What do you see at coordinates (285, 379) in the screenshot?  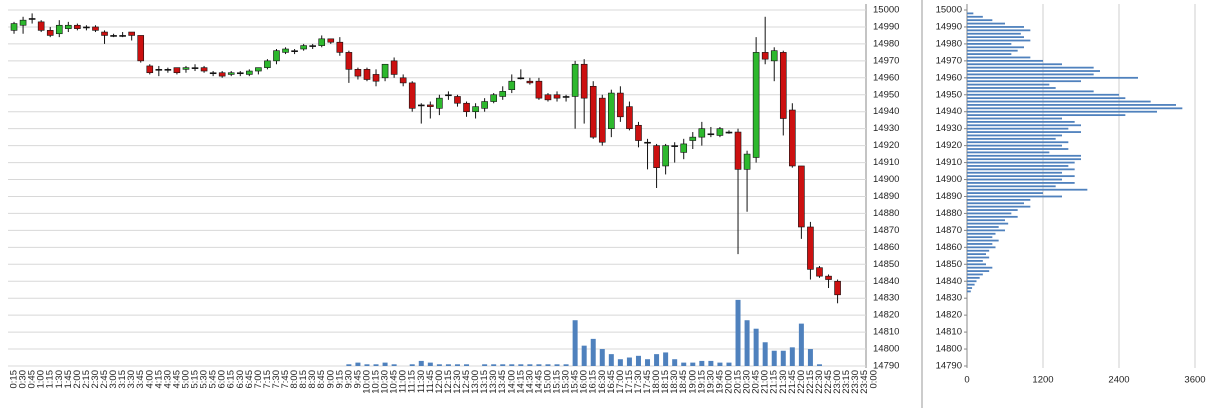 I see `x-tick-label: 7:45` at bounding box center [285, 379].